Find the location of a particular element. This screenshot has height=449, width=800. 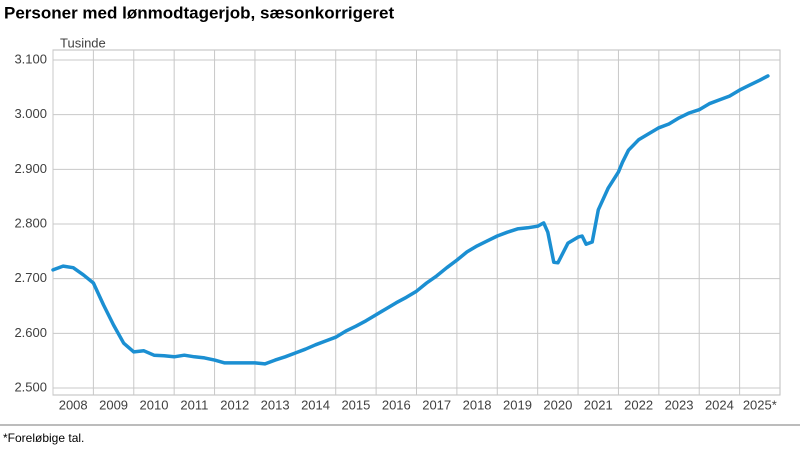

y-tick-label: 2.900 is located at coordinates (30, 168).